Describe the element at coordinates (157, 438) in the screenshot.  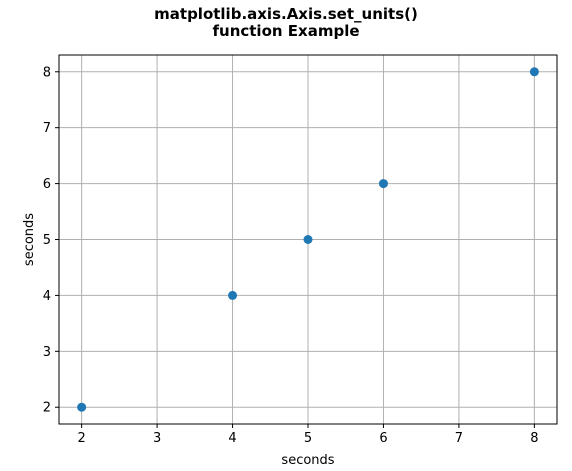
I see `x-tick-label: 3` at that location.